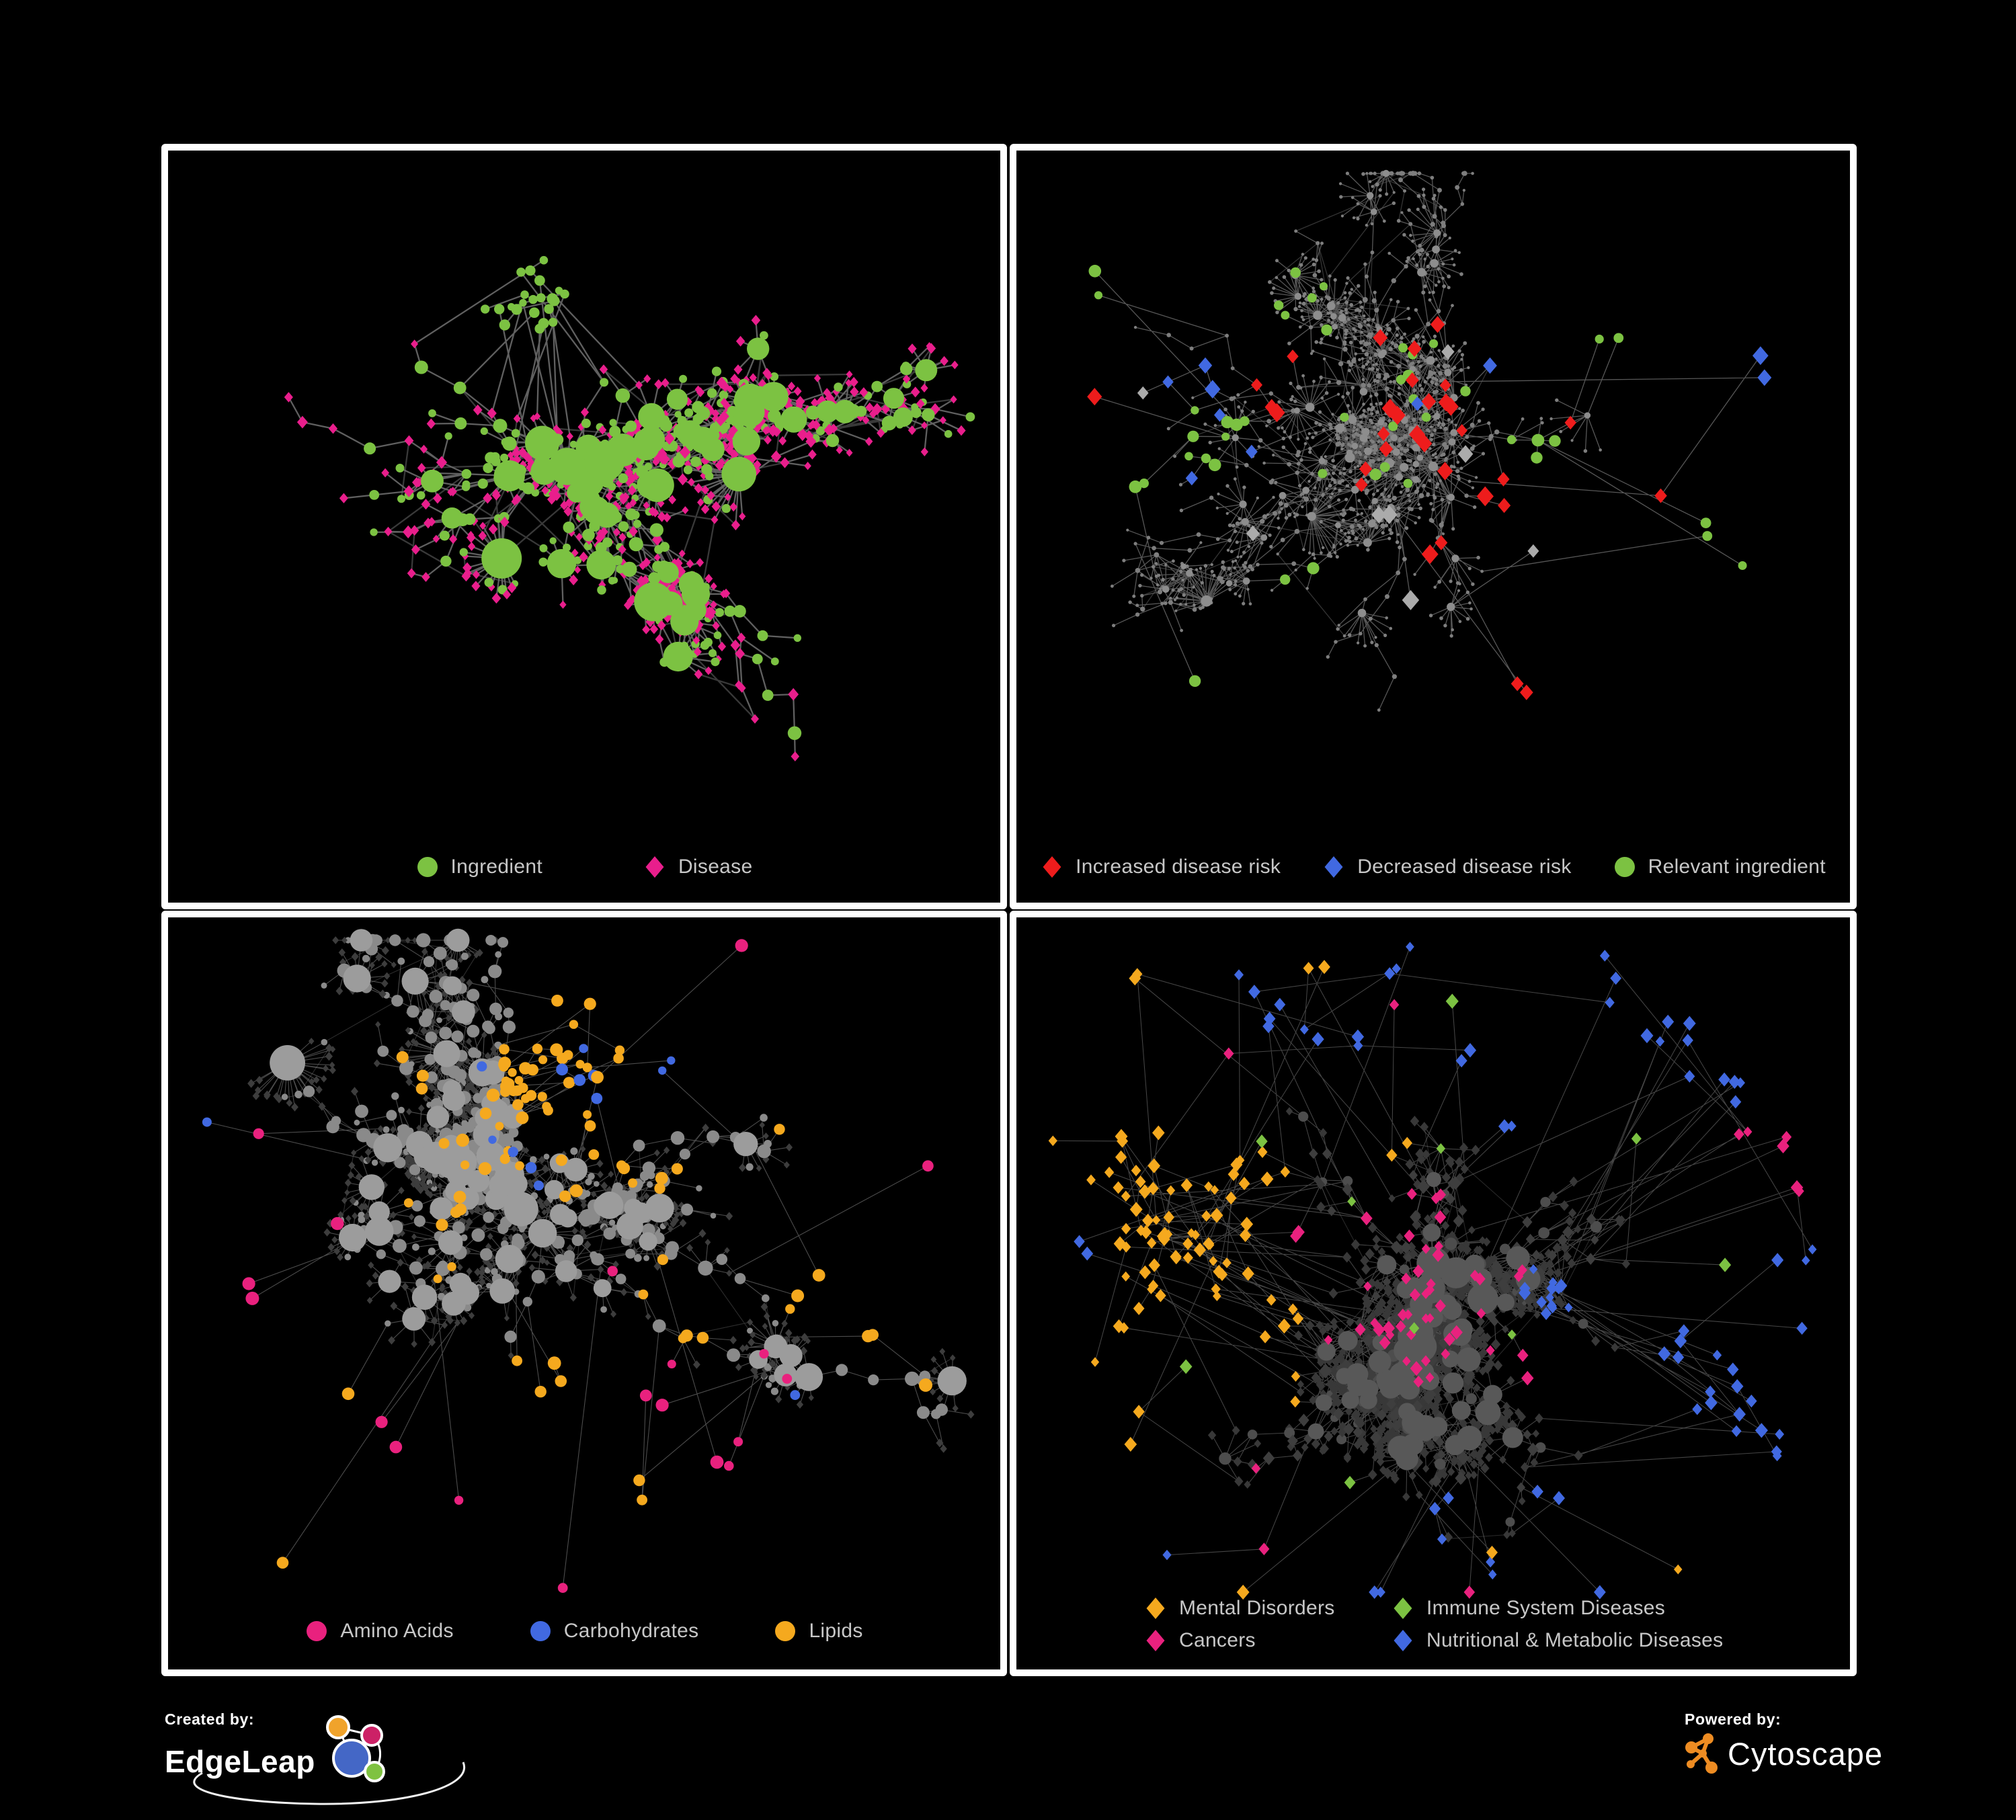  Describe the element at coordinates (1546, 1608) in the screenshot. I see `legend-label: Immune System Diseases` at that location.